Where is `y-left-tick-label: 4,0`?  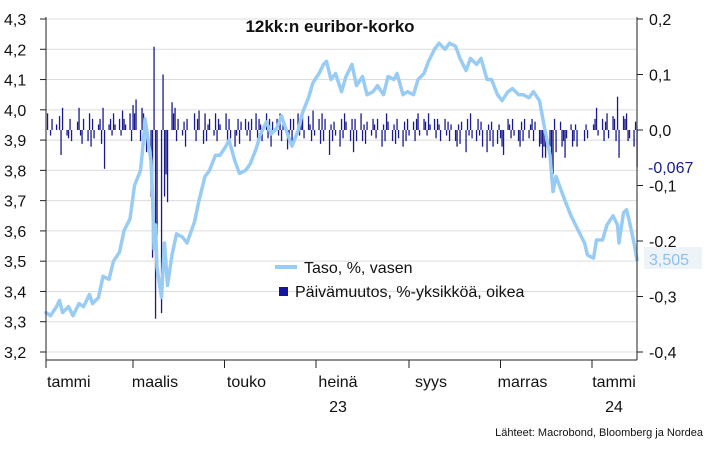
y-left-tick-label: 4,0 is located at coordinates (15, 111).